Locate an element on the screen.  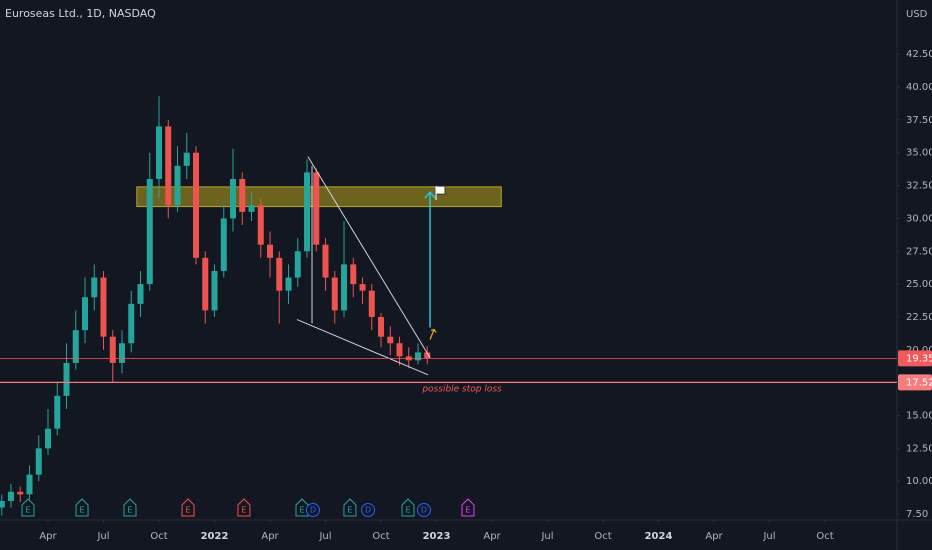
x-tick-label: 2022 is located at coordinates (215, 536).